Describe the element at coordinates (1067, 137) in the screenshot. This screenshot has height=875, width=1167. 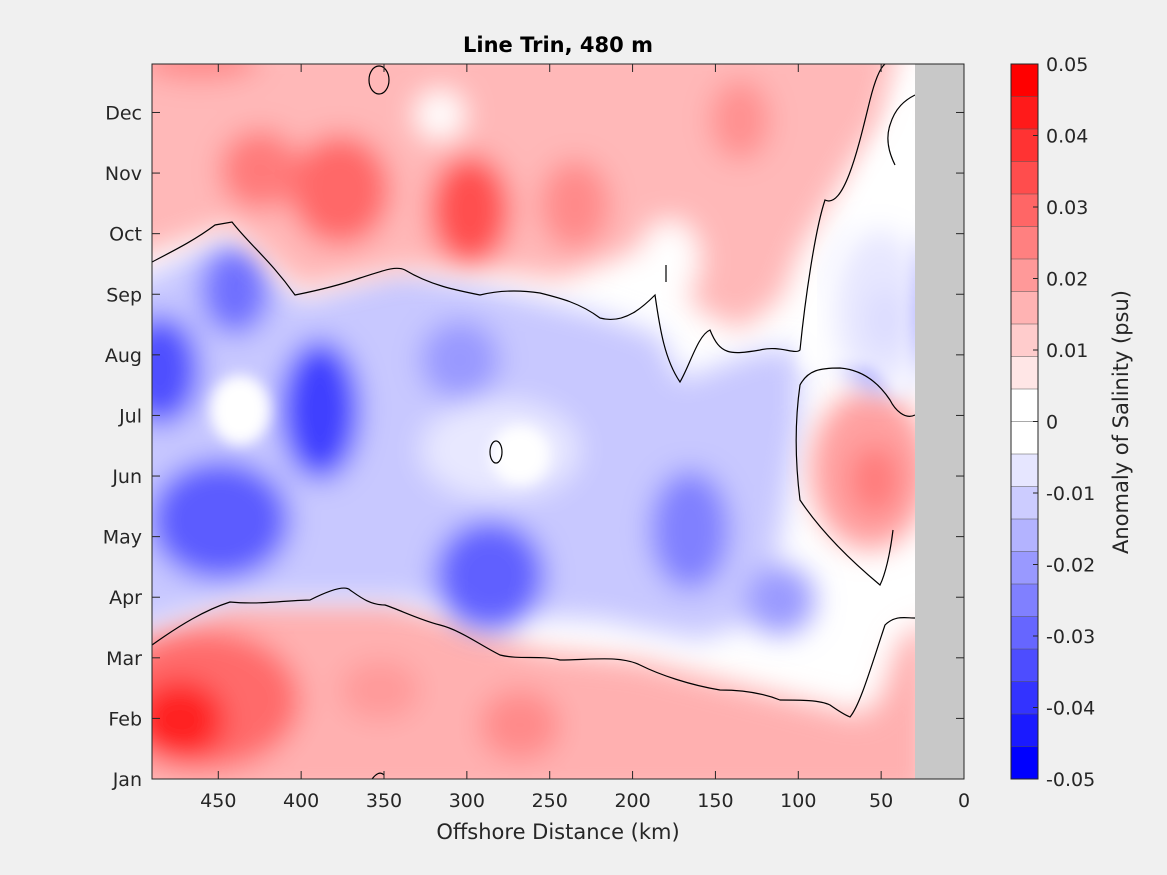
I see `colorbar-tick-label: 0.04` at that location.